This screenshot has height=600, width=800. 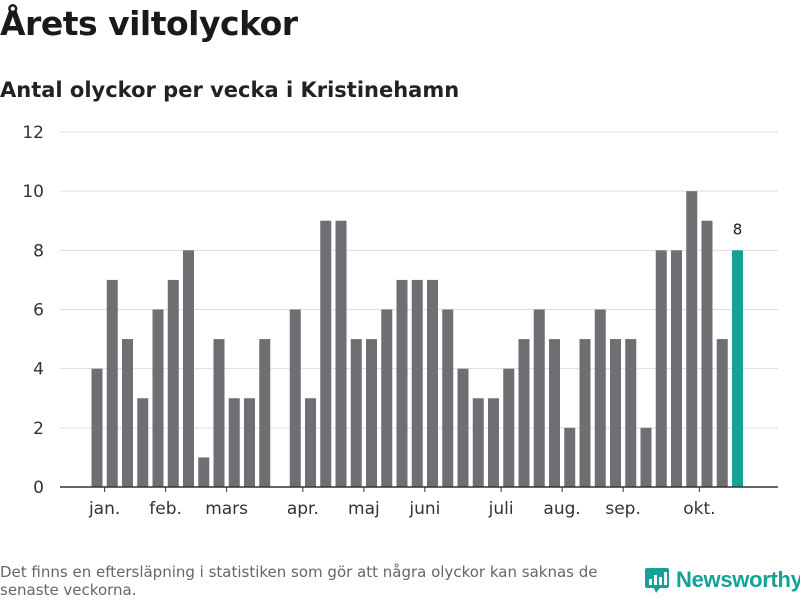 What do you see at coordinates (38, 370) in the screenshot?
I see `y-tick-label: 4` at bounding box center [38, 370].